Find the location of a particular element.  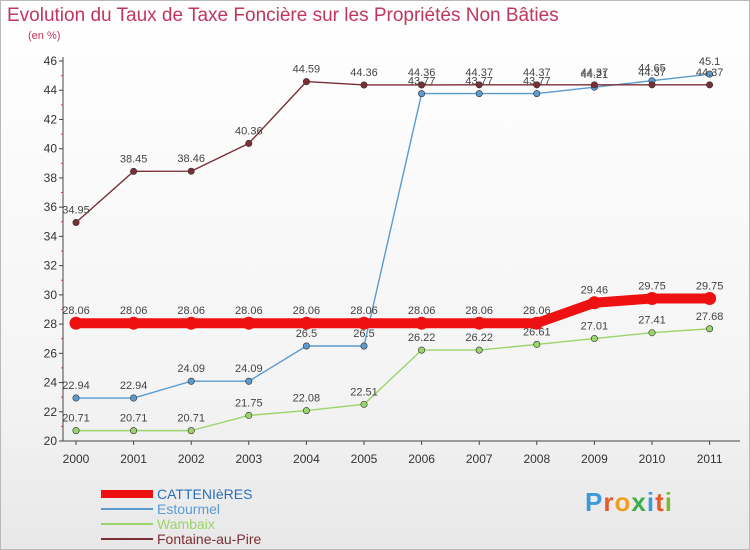

y-tick-label: 28 is located at coordinates (51, 324).